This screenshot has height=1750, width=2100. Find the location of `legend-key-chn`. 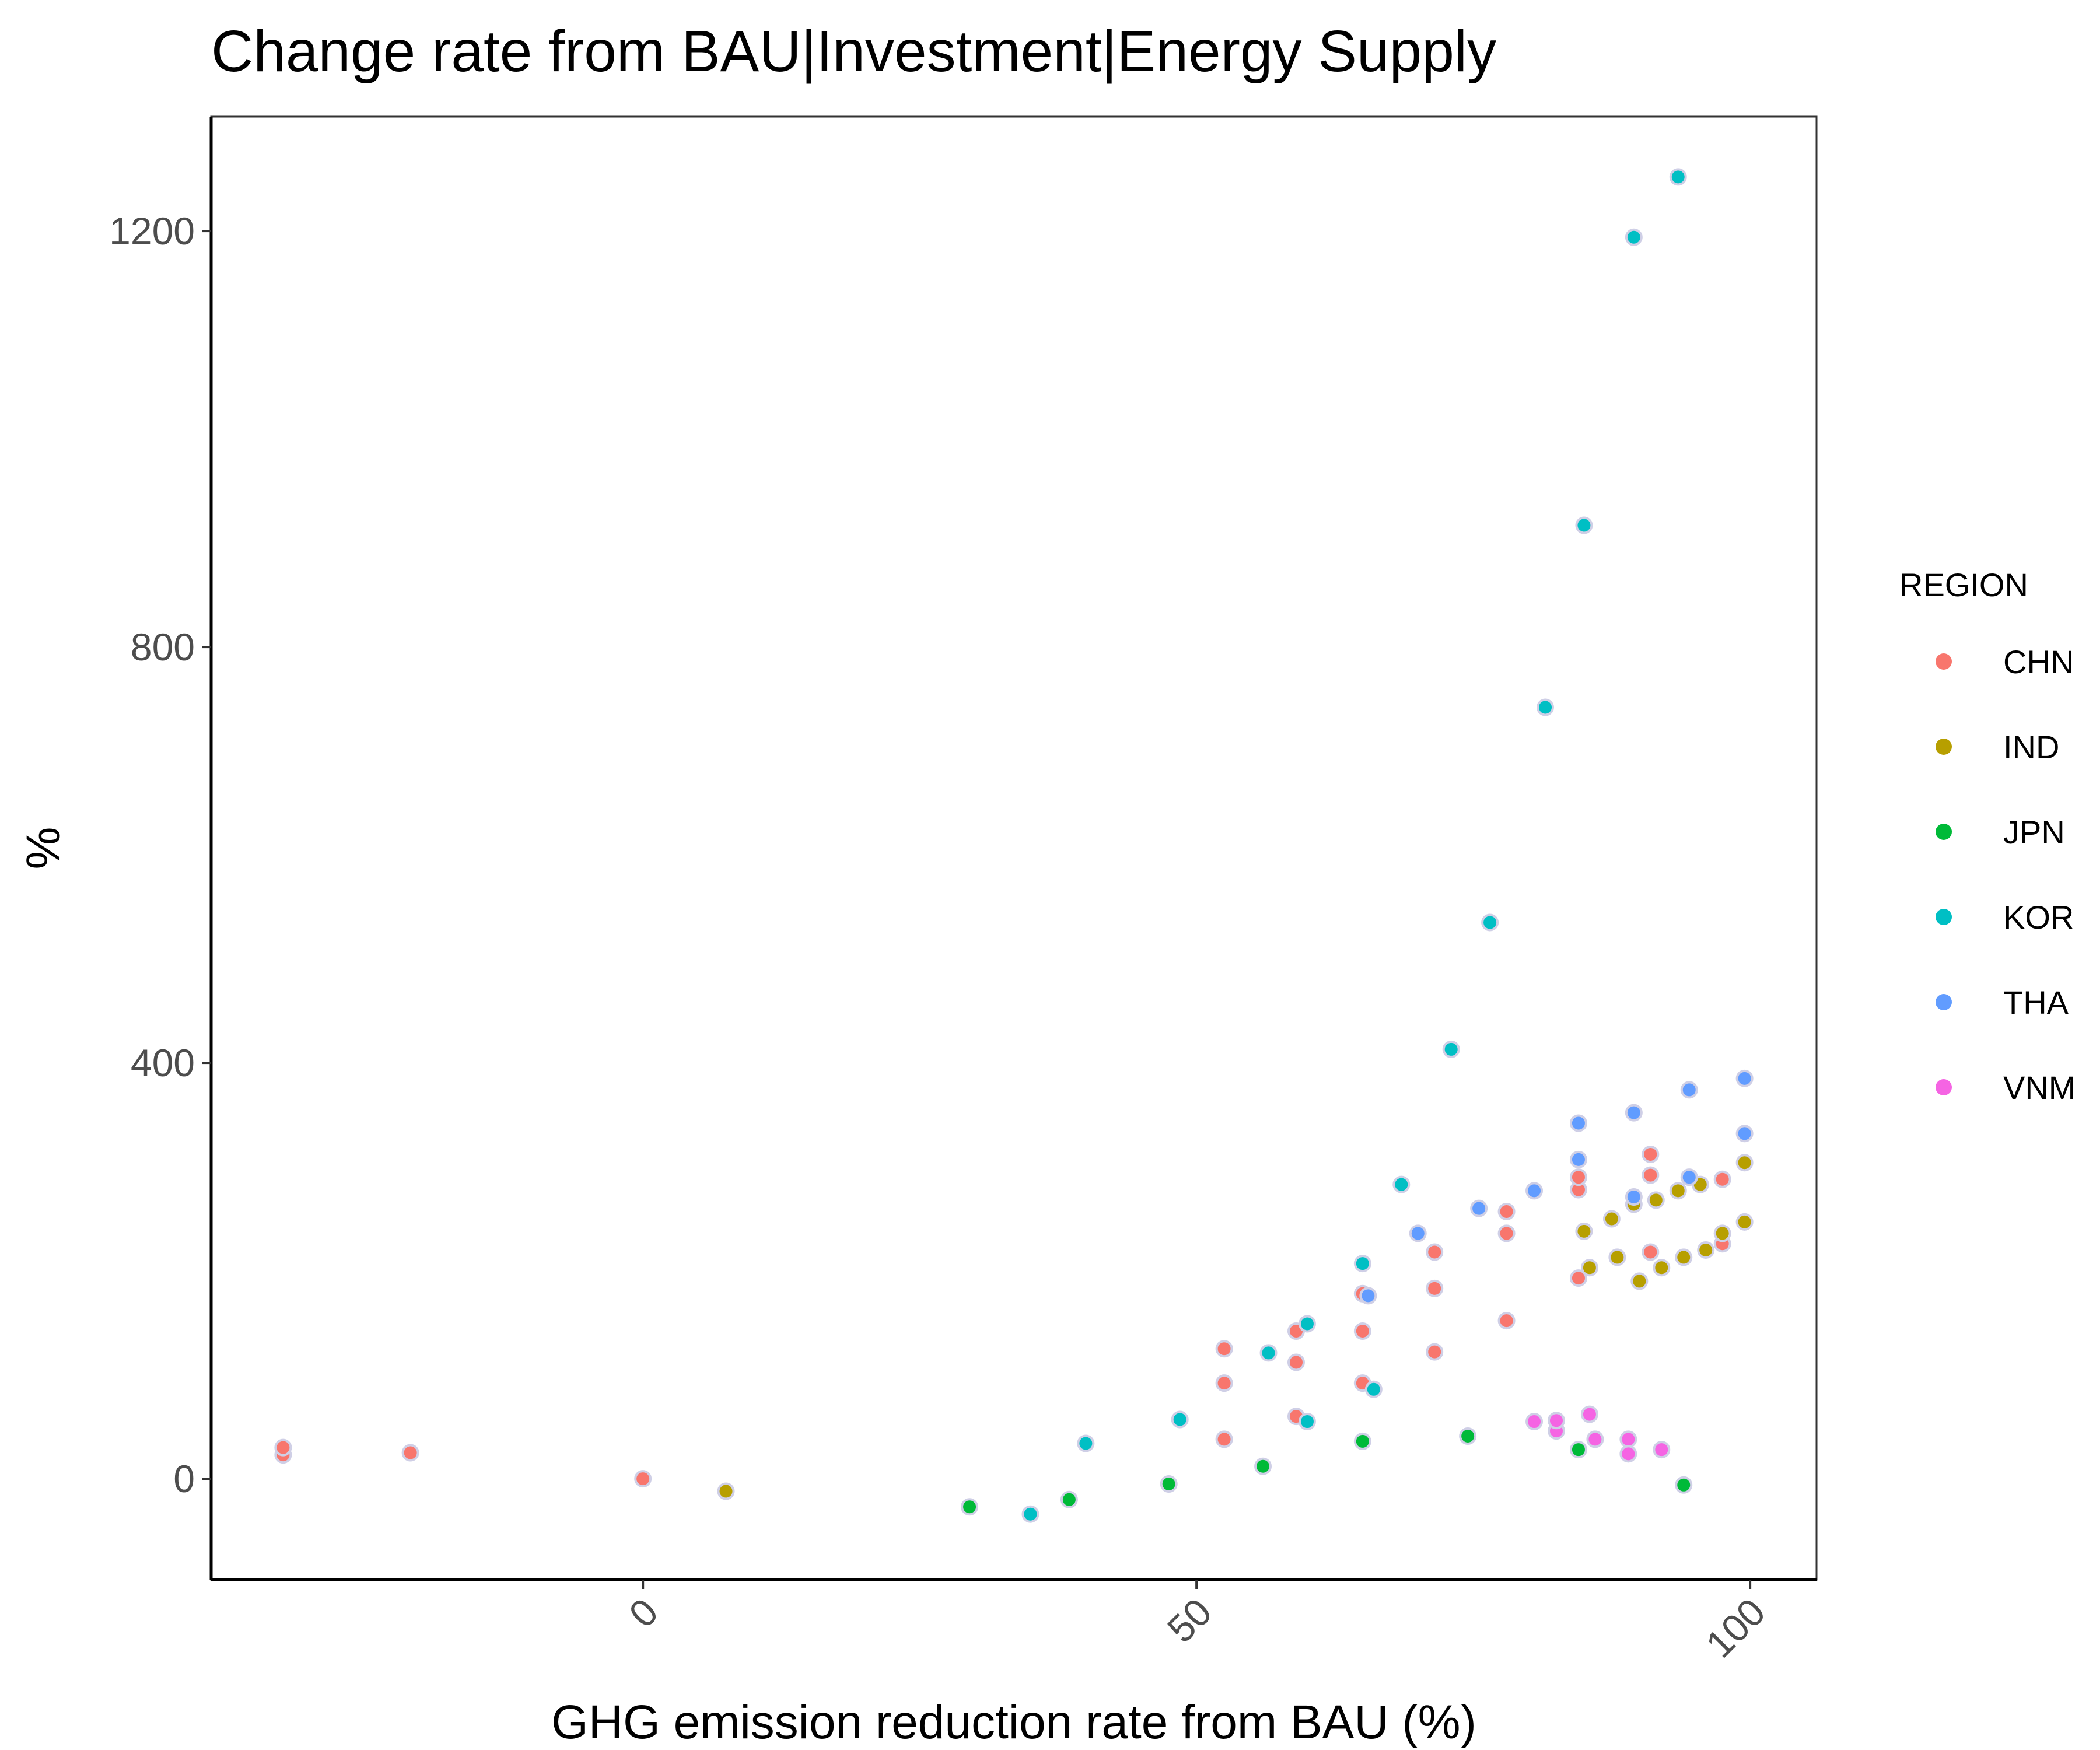

legend-key-chn is located at coordinates (1944, 661).